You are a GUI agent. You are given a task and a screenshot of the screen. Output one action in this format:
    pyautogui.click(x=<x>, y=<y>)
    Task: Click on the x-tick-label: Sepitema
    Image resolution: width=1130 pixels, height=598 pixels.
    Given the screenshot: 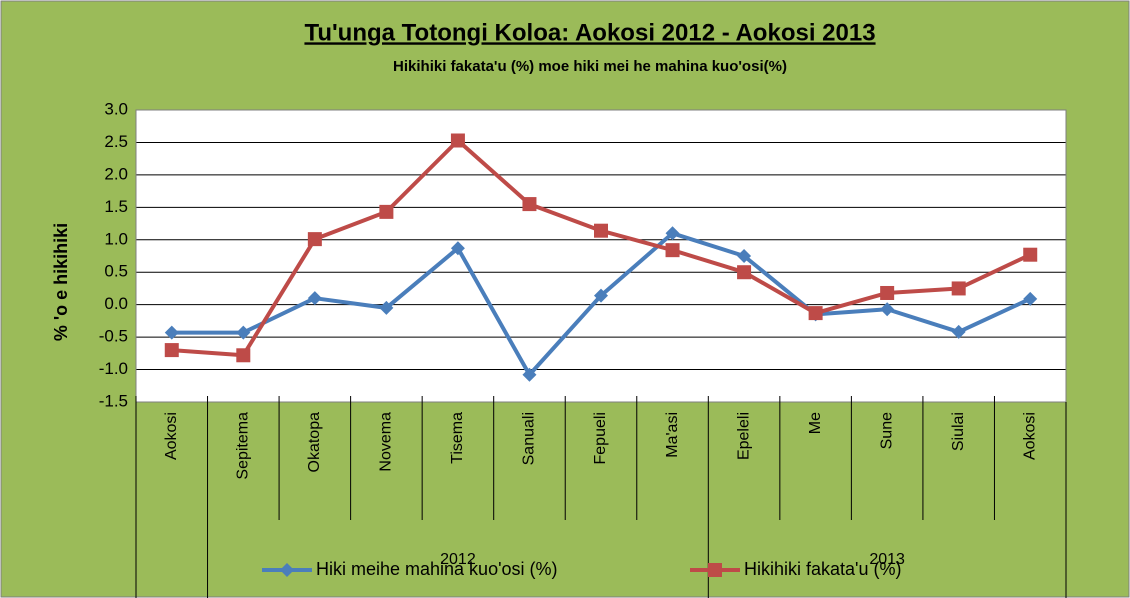 What is the action you would take?
    pyautogui.click(x=243, y=446)
    